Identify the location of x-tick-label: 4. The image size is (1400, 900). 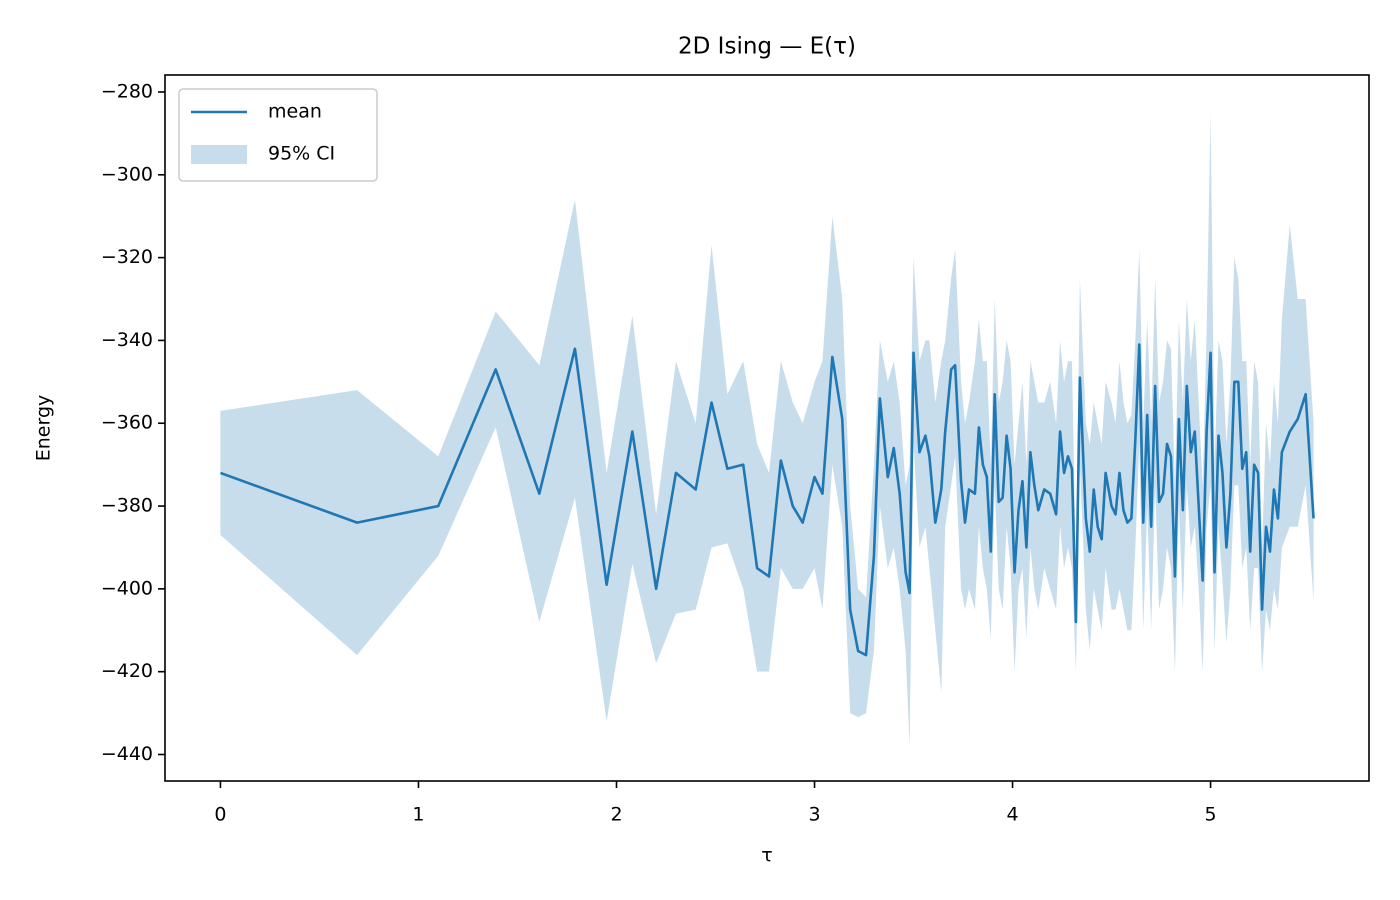
(1013, 815).